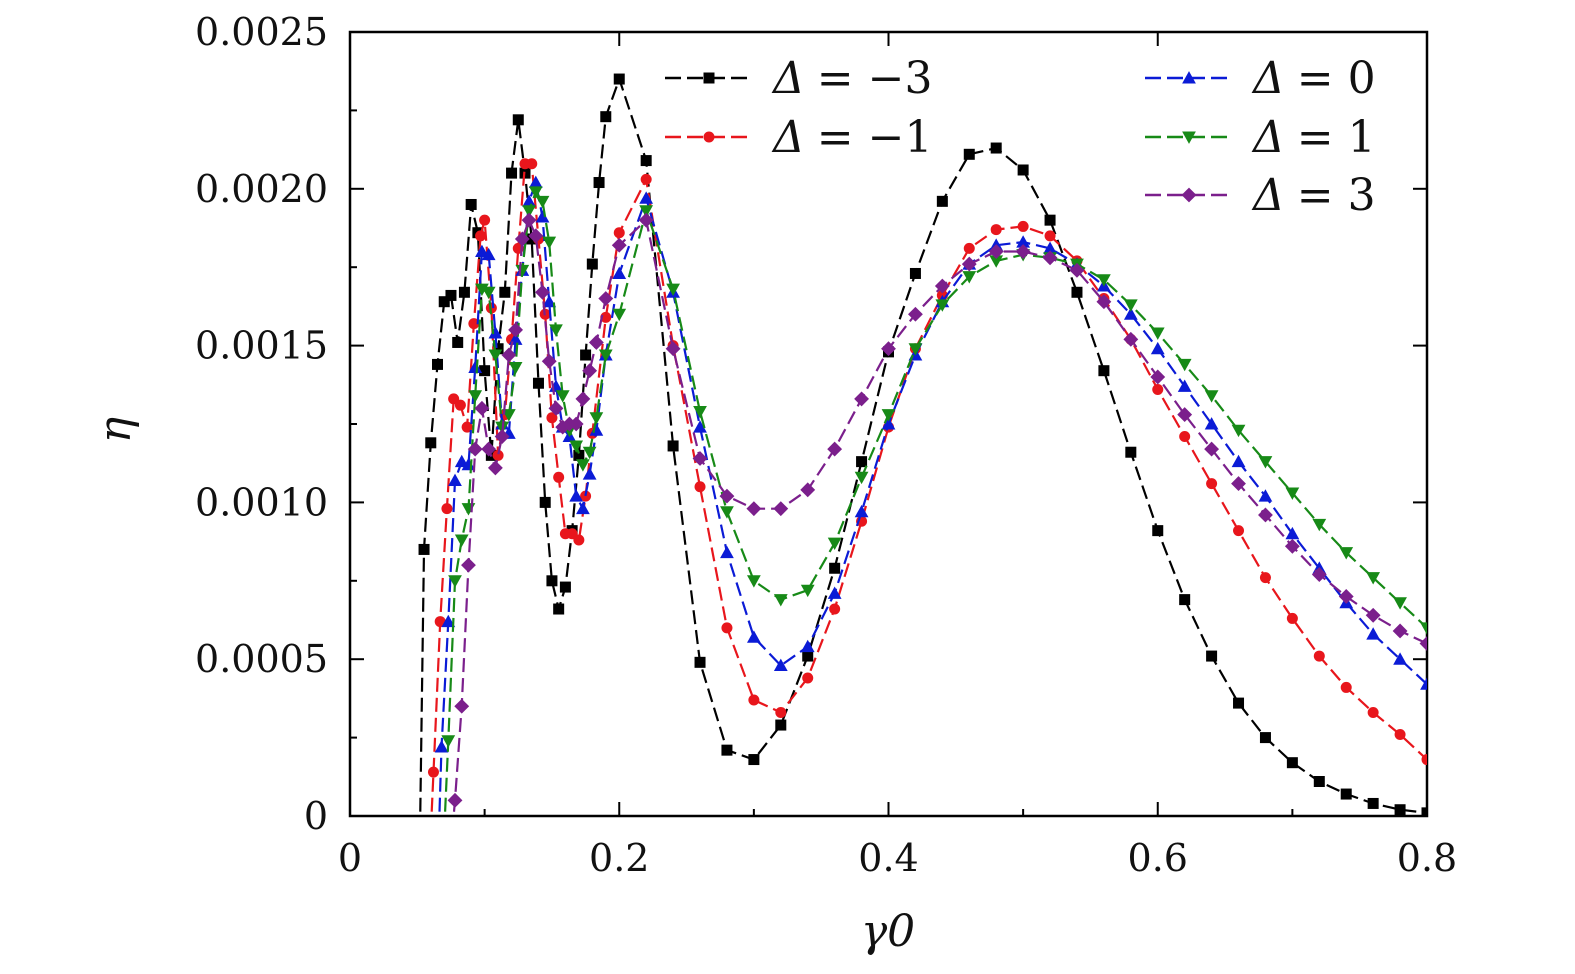 The image size is (1575, 974). Describe the element at coordinates (799, 78) in the screenshot. I see `legend-entry-0: Δ = −3` at that location.